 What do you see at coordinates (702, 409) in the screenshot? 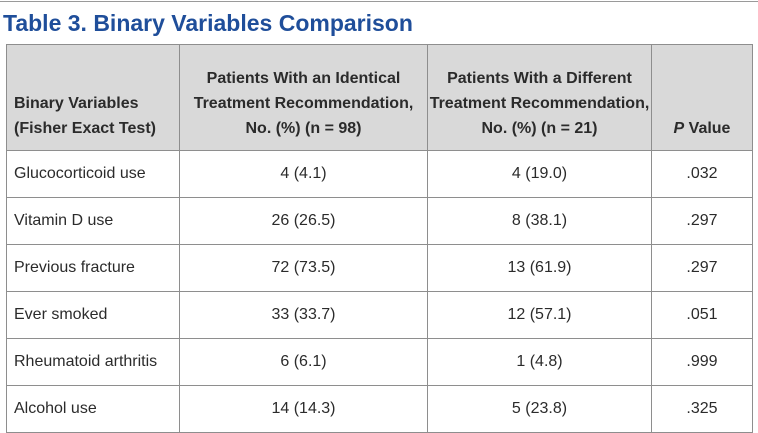
I see `cell-p-value: .325` at bounding box center [702, 409].